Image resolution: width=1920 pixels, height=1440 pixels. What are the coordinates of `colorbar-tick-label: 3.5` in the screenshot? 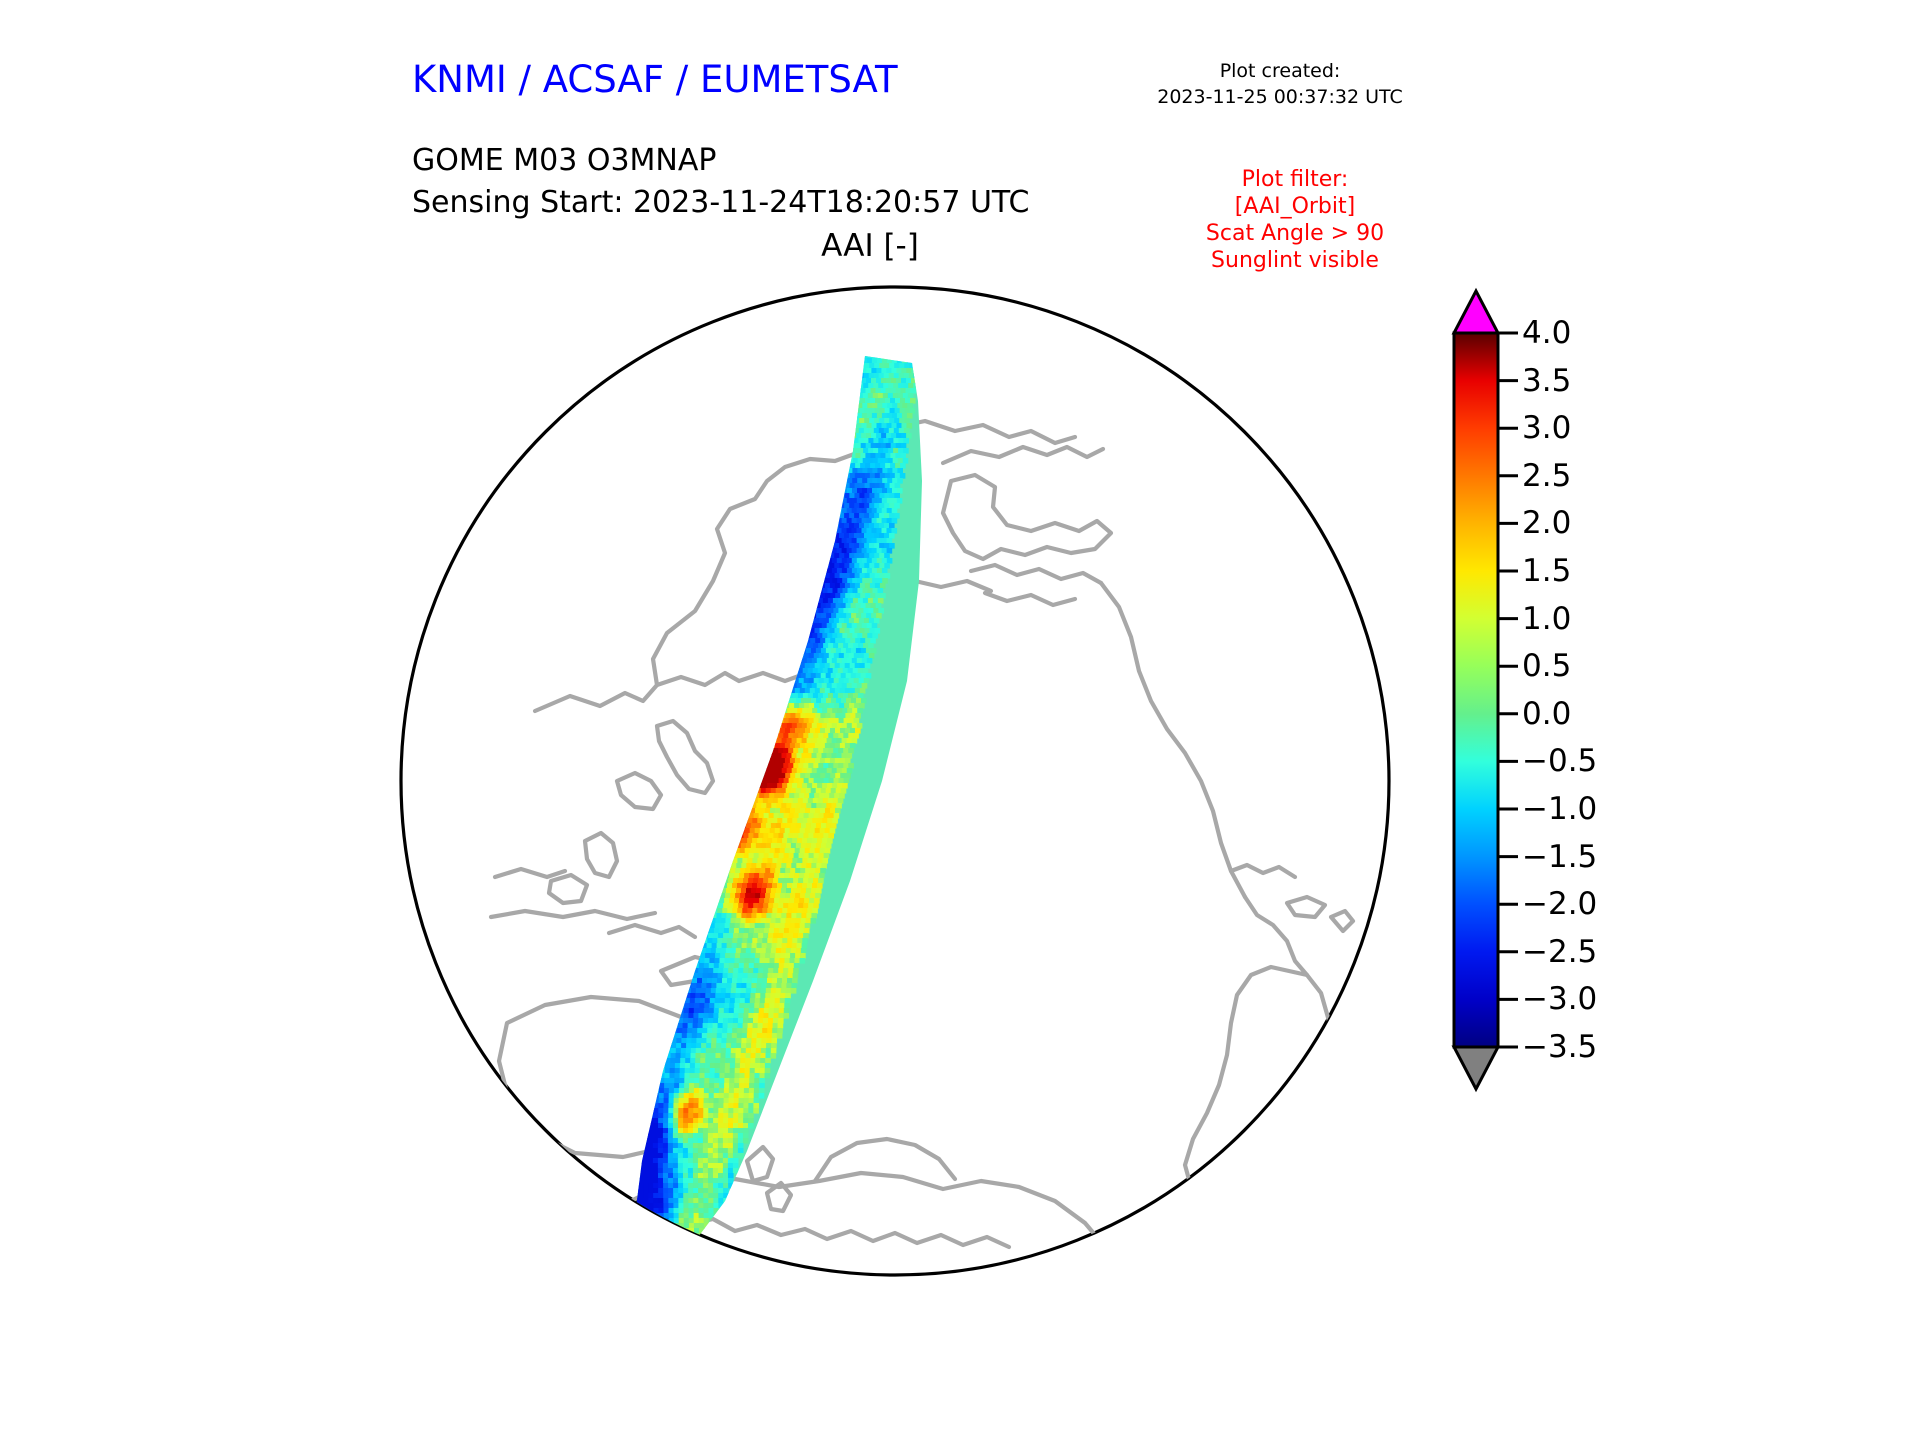 It's located at (1547, 380).